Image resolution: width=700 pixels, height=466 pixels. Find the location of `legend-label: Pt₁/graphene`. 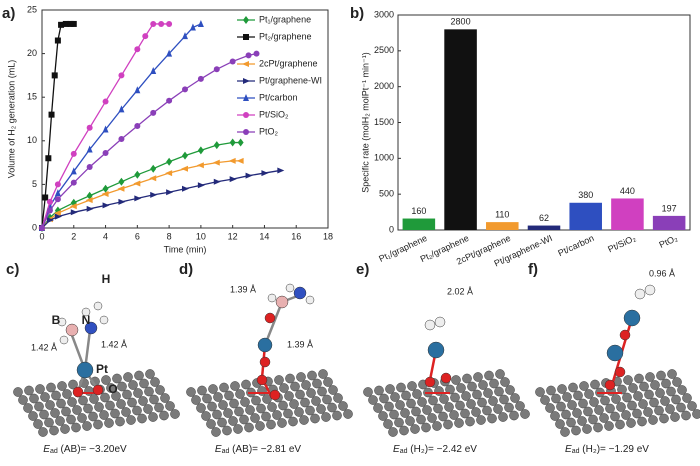

legend-label: Pt₁/graphene is located at coordinates (285, 19).